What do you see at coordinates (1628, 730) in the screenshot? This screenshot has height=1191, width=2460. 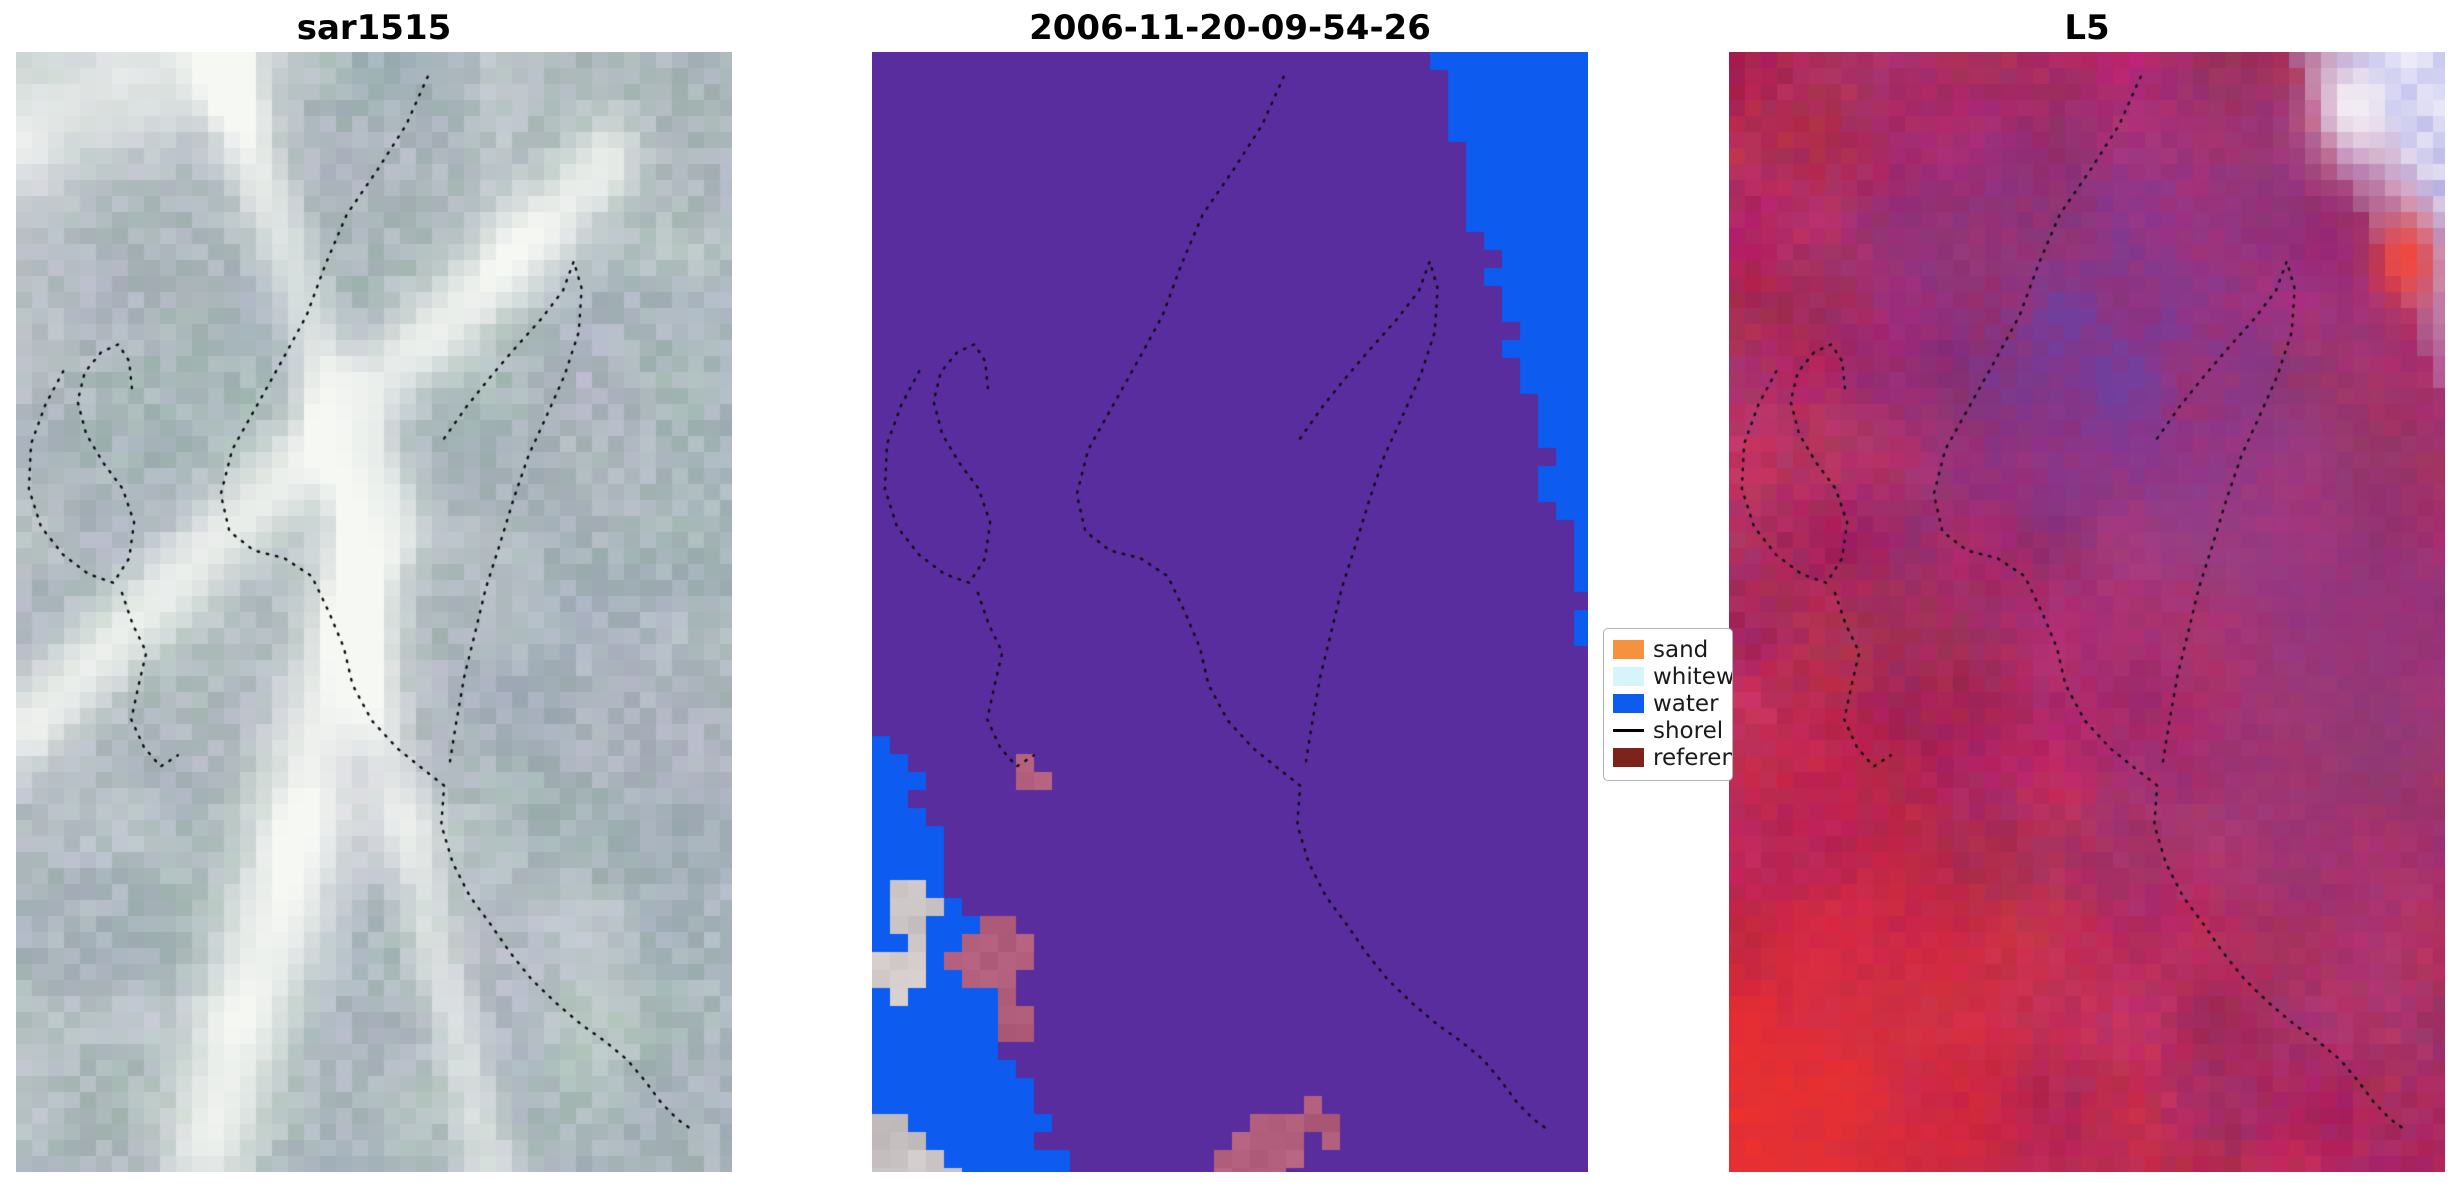 I see `shoreline-line-sample` at bounding box center [1628, 730].